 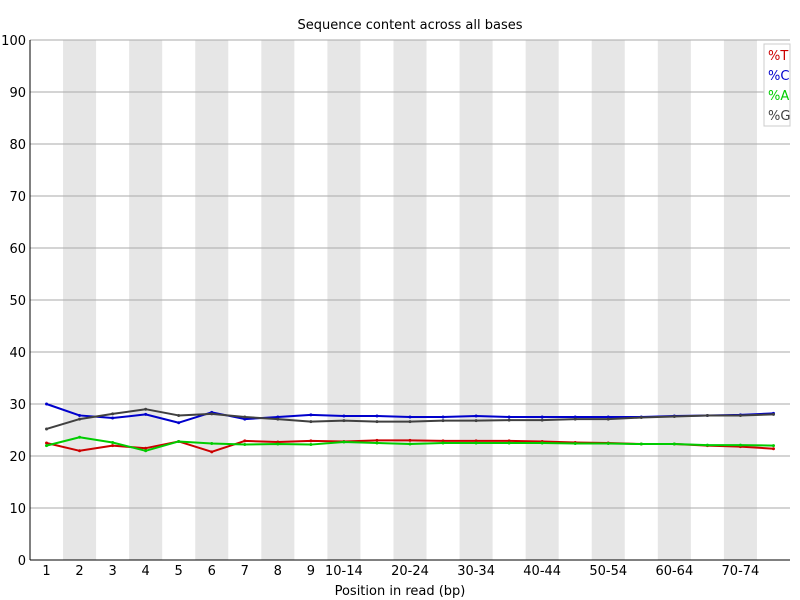 What do you see at coordinates (46, 571) in the screenshot?
I see `x-tick-1: 1` at bounding box center [46, 571].